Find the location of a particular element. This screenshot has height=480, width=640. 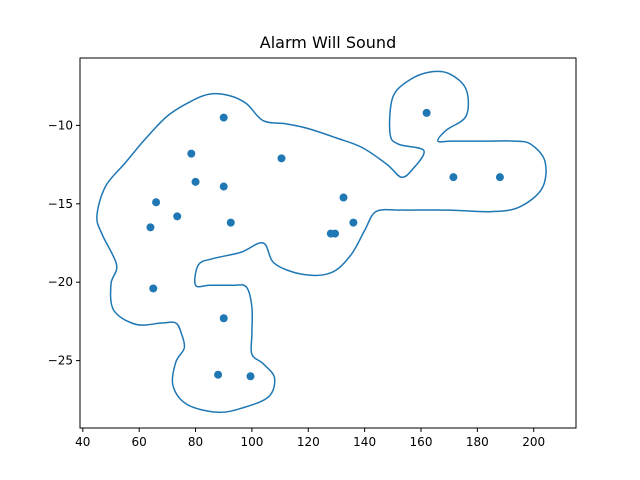

y-tick-label: −25 is located at coordinates (60, 361).